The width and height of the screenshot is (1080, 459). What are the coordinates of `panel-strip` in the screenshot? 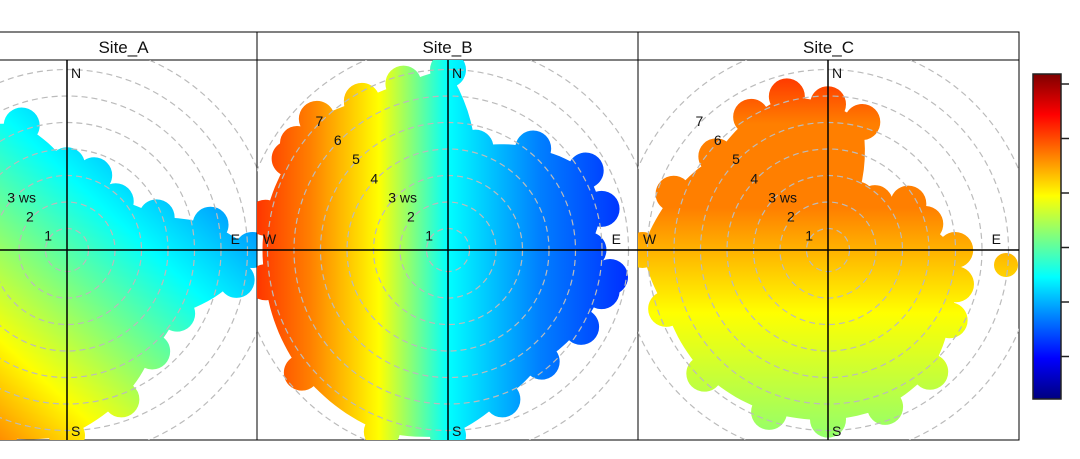 It's located at (828, 46).